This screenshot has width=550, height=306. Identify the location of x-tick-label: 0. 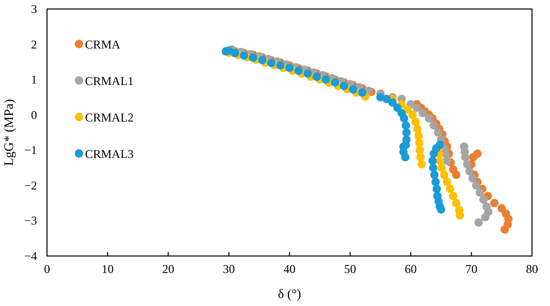
(47, 269).